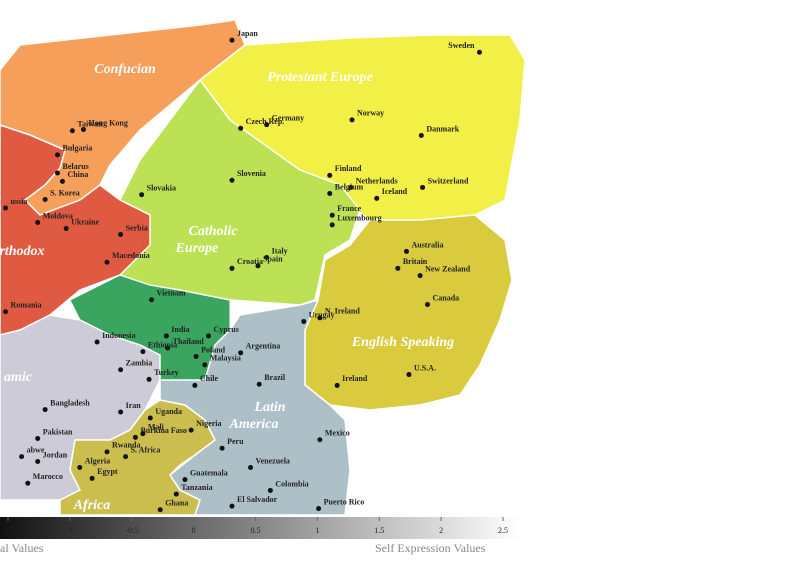 The height and width of the screenshot is (568, 800). I want to click on point-label: Britain, so click(415, 261).